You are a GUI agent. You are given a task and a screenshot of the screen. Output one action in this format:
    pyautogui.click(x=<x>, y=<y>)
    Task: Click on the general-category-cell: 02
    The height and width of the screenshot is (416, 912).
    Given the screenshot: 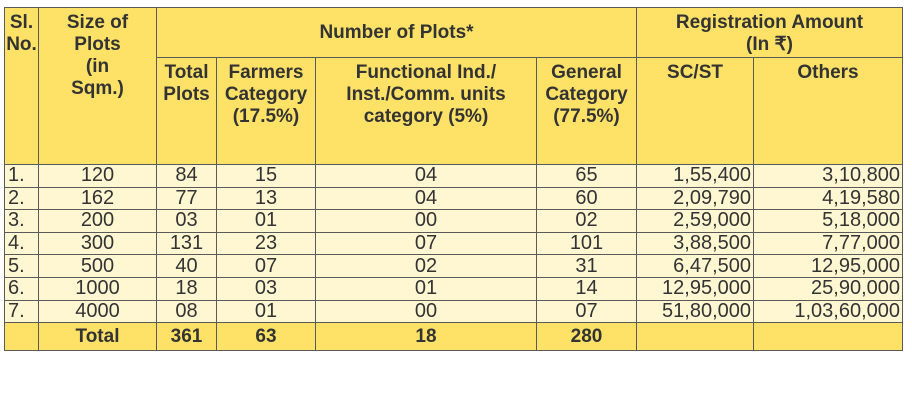 What is the action you would take?
    pyautogui.click(x=586, y=221)
    